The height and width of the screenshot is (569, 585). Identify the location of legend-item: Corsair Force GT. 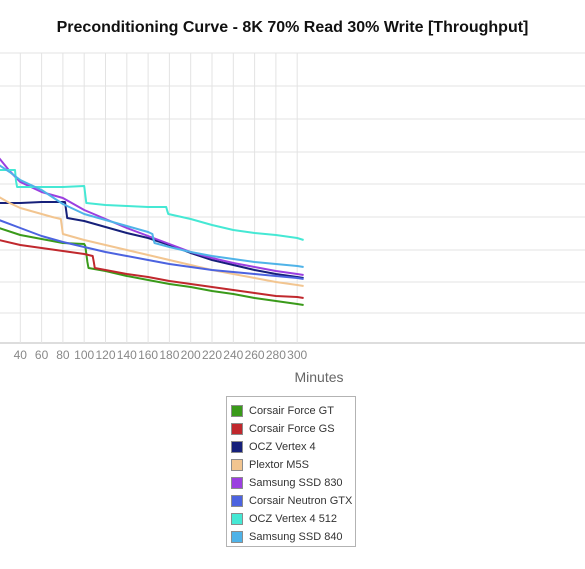
(282, 411).